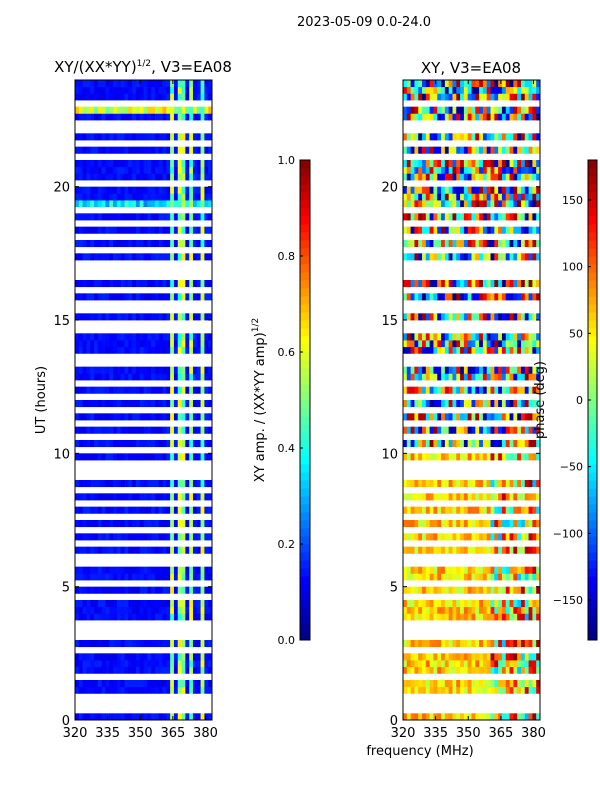 The width and height of the screenshot is (600, 800). I want to click on phase-colorbar-label: phase (deg), so click(540, 400).